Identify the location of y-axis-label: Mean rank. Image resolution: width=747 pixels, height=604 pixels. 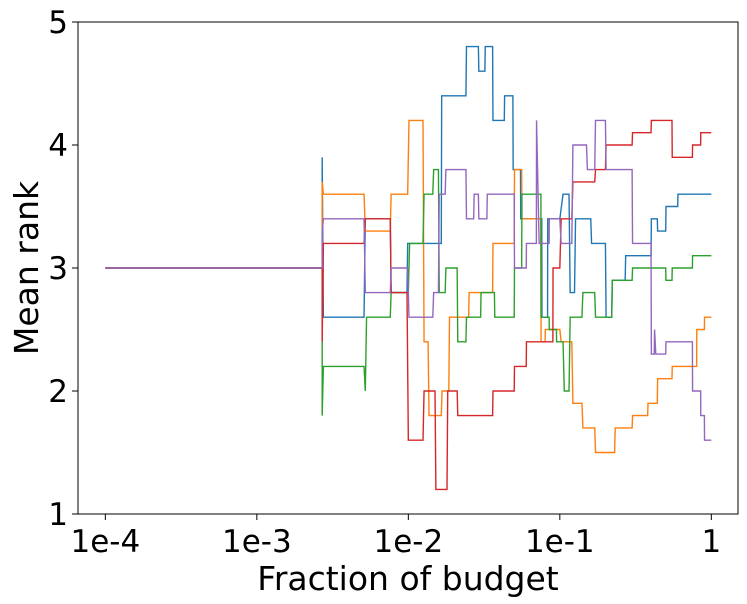
(26, 267).